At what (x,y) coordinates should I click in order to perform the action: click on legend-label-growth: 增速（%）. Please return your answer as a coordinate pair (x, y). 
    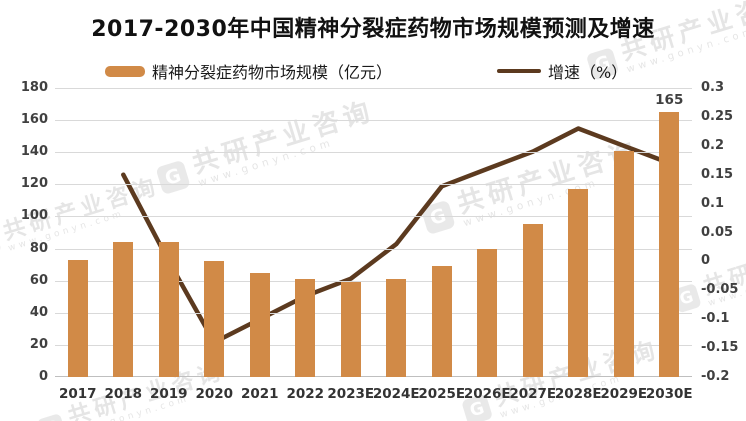
    Looking at the image, I should click on (588, 72).